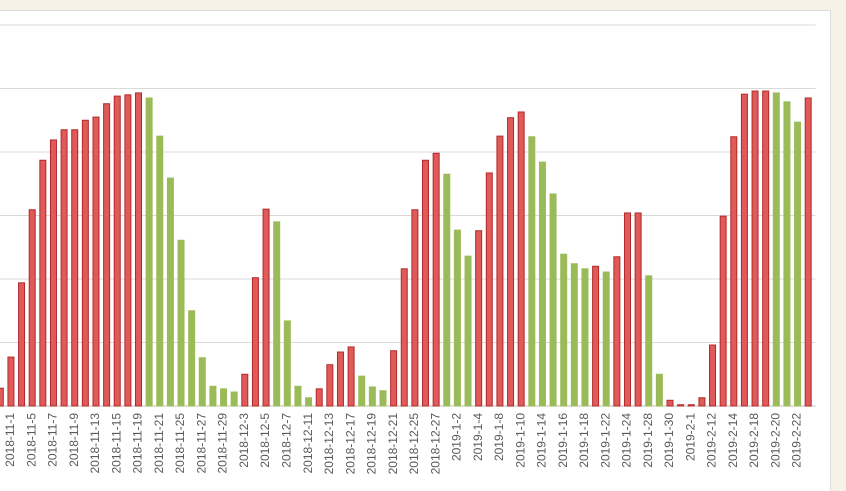  What do you see at coordinates (754, 440) in the screenshot?
I see `x-tick-label: 2019-2-18` at bounding box center [754, 440].